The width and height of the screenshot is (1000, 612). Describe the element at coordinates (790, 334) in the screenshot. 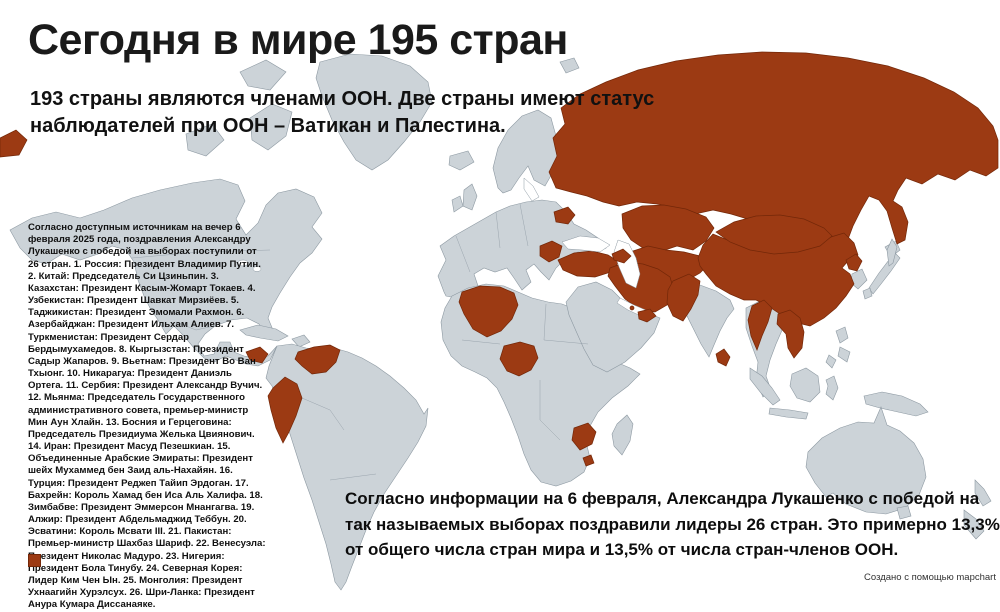

I see `country-vietnam` at that location.